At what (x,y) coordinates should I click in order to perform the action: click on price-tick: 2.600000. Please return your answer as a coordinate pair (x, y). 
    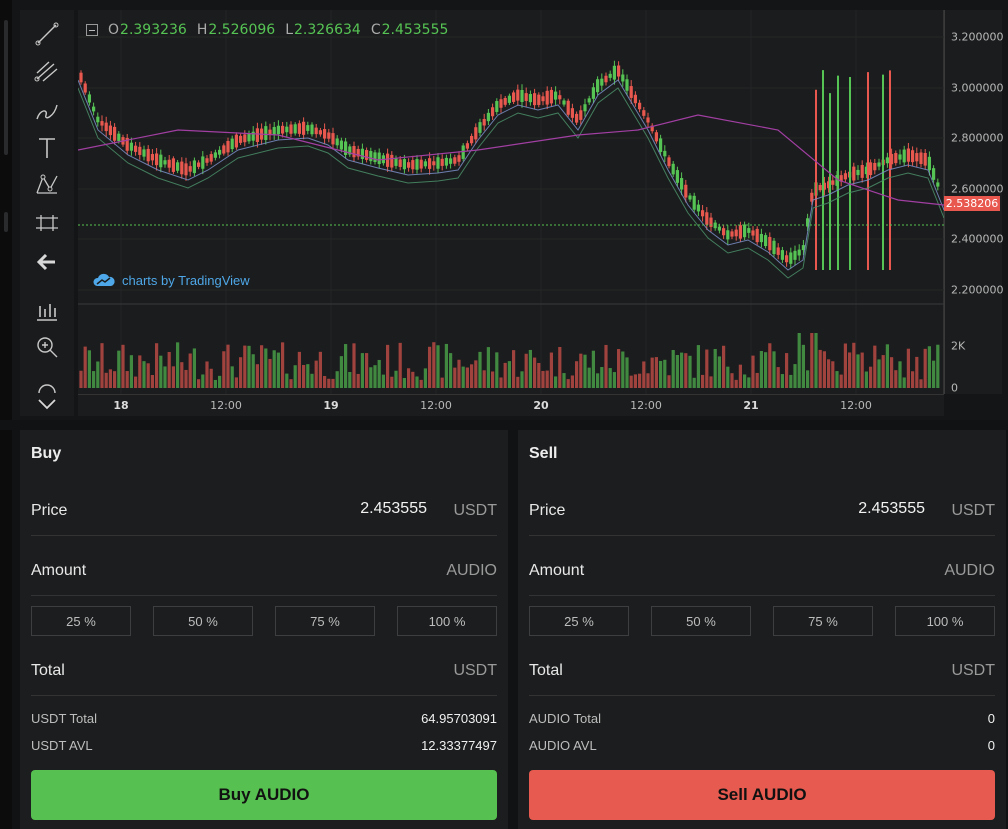
    Looking at the image, I should click on (977, 189).